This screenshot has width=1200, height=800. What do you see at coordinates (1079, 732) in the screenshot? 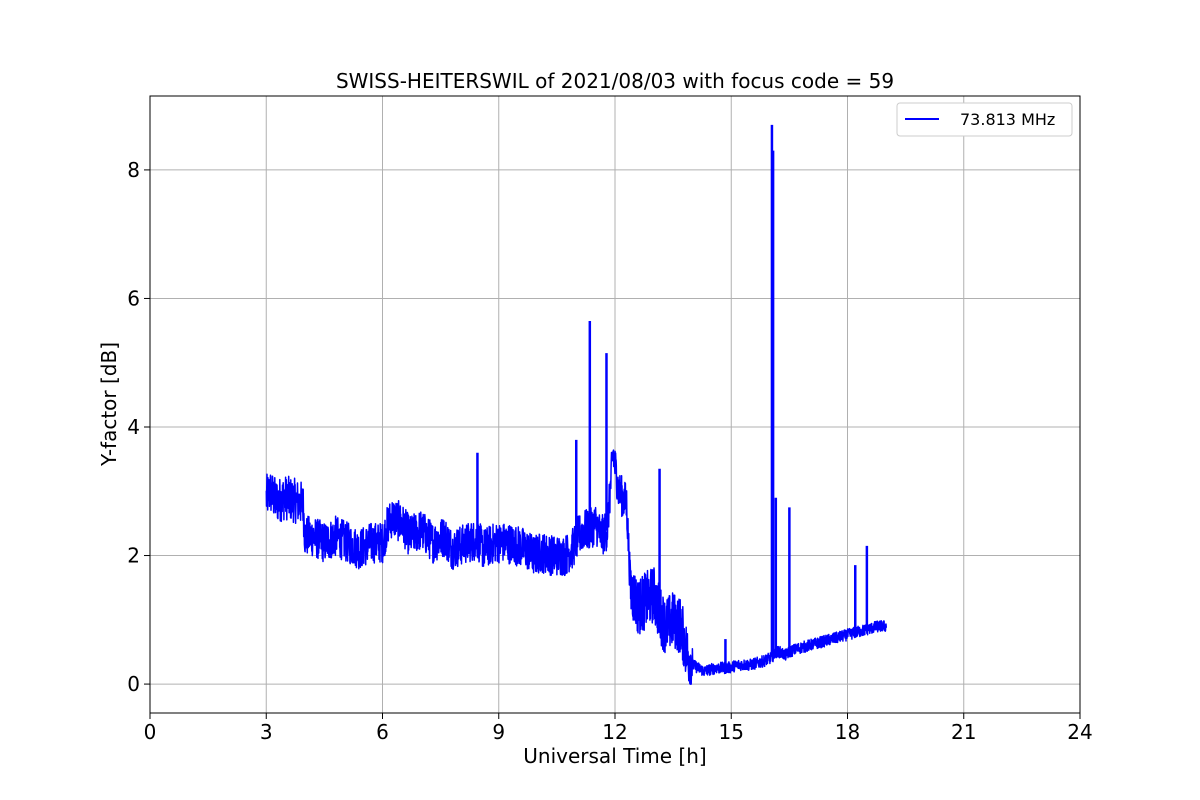
I see `x-tick-label: 24` at bounding box center [1079, 732].